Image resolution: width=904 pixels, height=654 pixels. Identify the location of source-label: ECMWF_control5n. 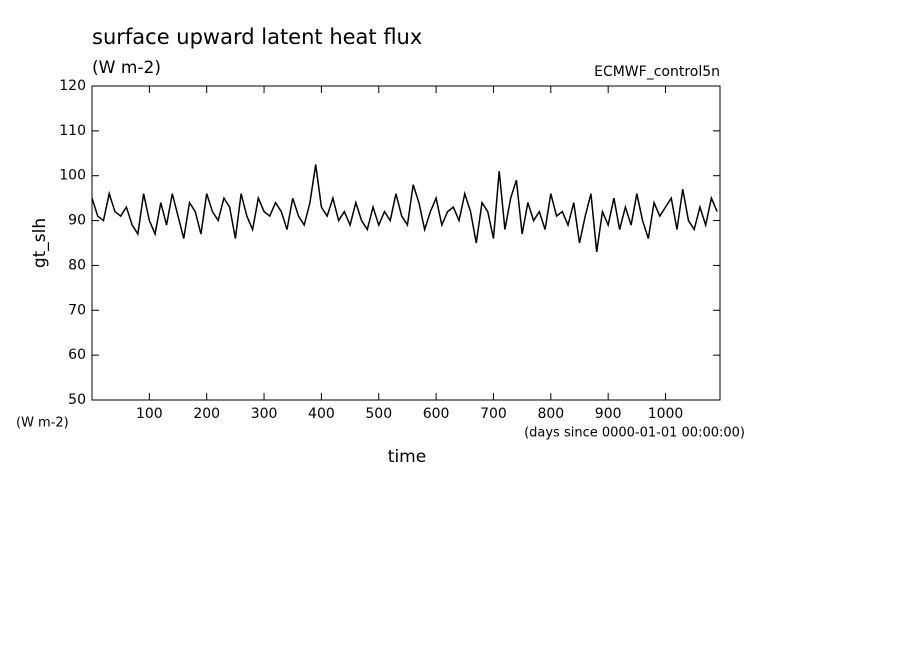
(657, 72).